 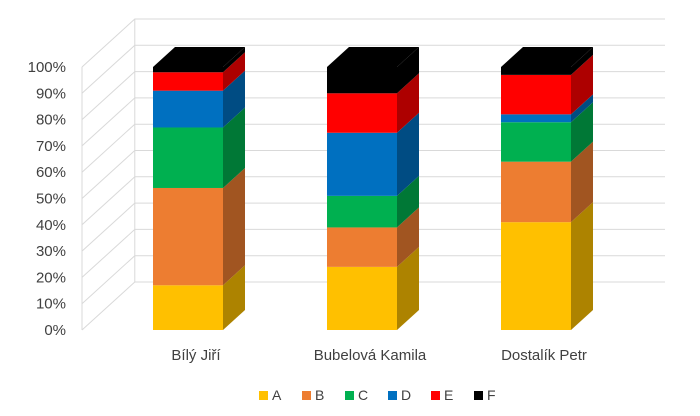 I want to click on y-tick-label: 50%, so click(x=51, y=199).